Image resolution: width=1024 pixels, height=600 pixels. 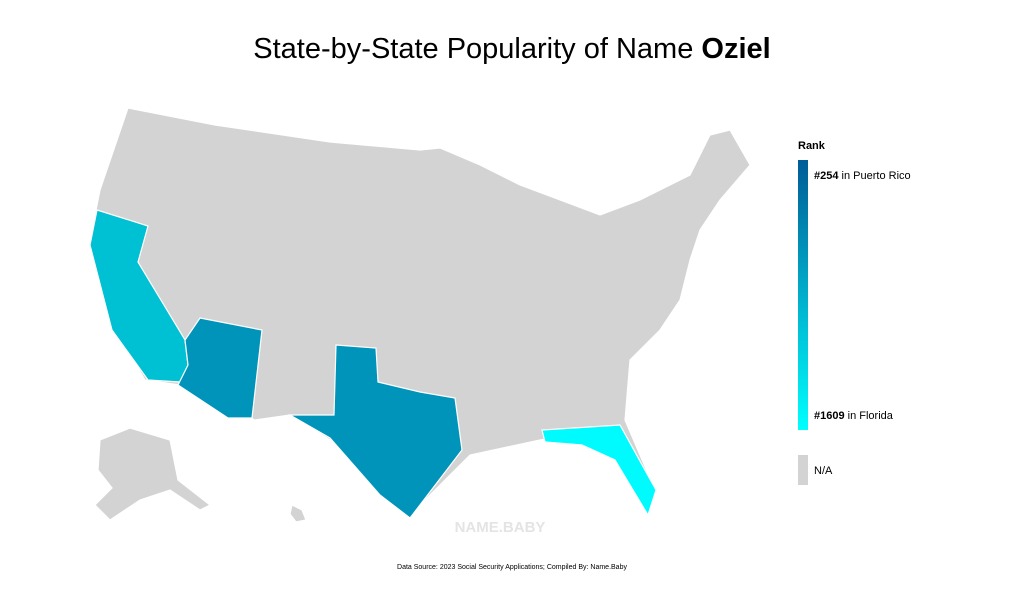 I want to click on legend-bottom-rank: #1609, so click(x=829, y=416).